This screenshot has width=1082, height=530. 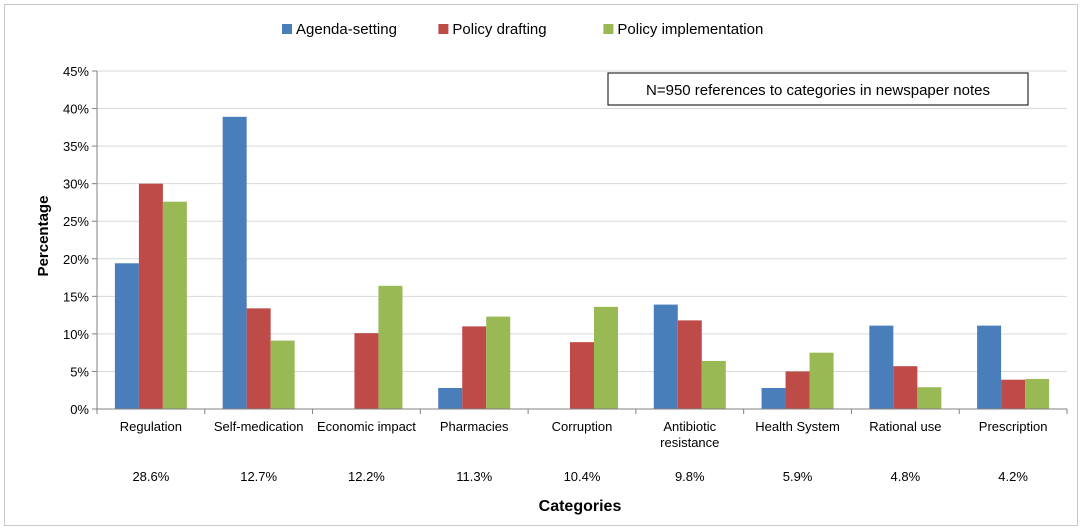 What do you see at coordinates (798, 476) in the screenshot?
I see `category-percentage-label: 5.9%` at bounding box center [798, 476].